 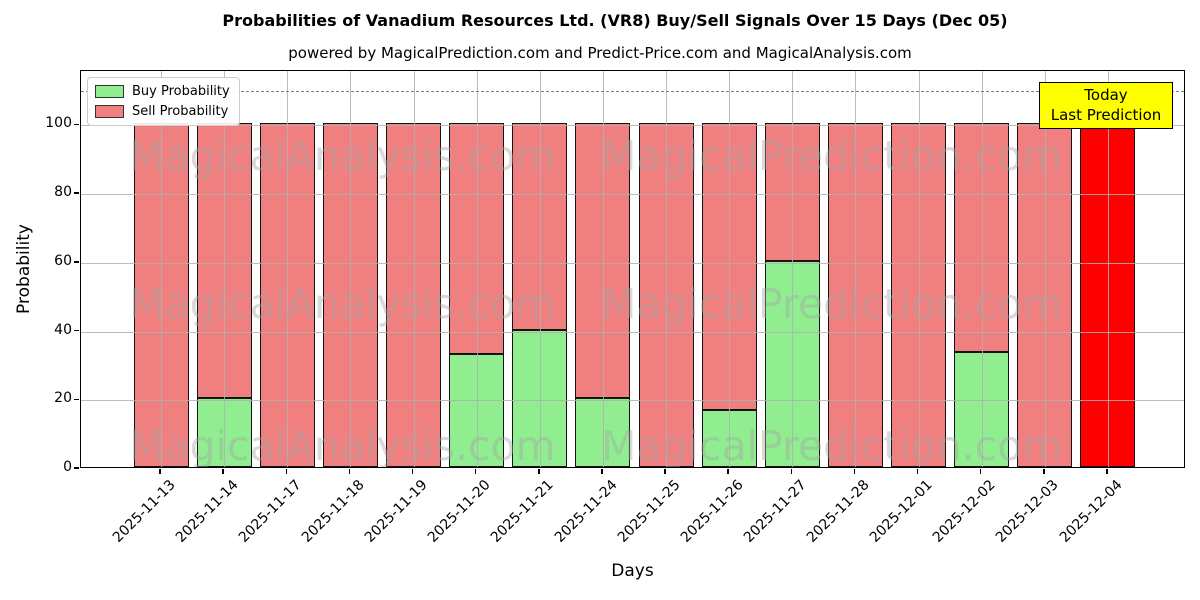 What do you see at coordinates (63, 329) in the screenshot?
I see `y-tick-label-40: 40` at bounding box center [63, 329].